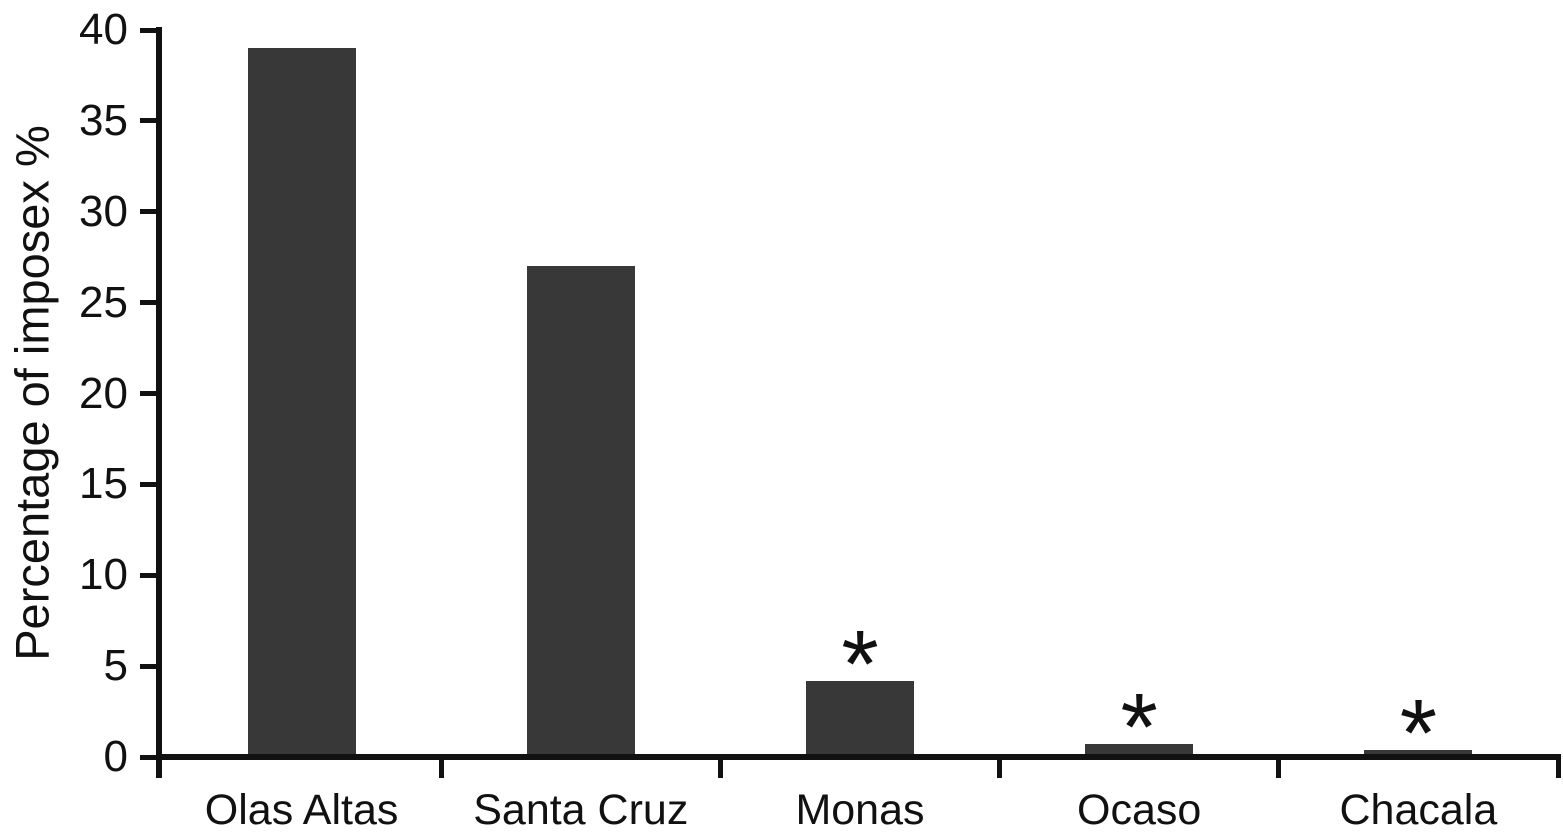 Image resolution: width=1563 pixels, height=840 pixels. What do you see at coordinates (103, 393) in the screenshot?
I see `y-axis-tick-label: 20` at bounding box center [103, 393].